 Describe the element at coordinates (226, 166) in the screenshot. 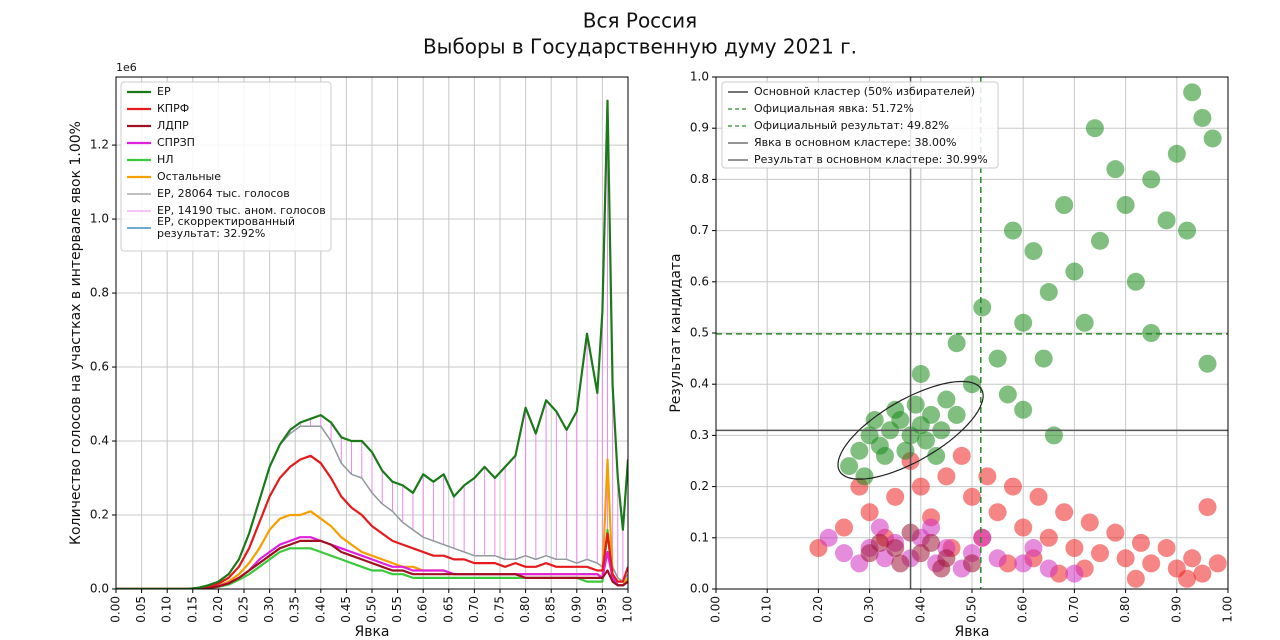

I see `legend-box` at that location.